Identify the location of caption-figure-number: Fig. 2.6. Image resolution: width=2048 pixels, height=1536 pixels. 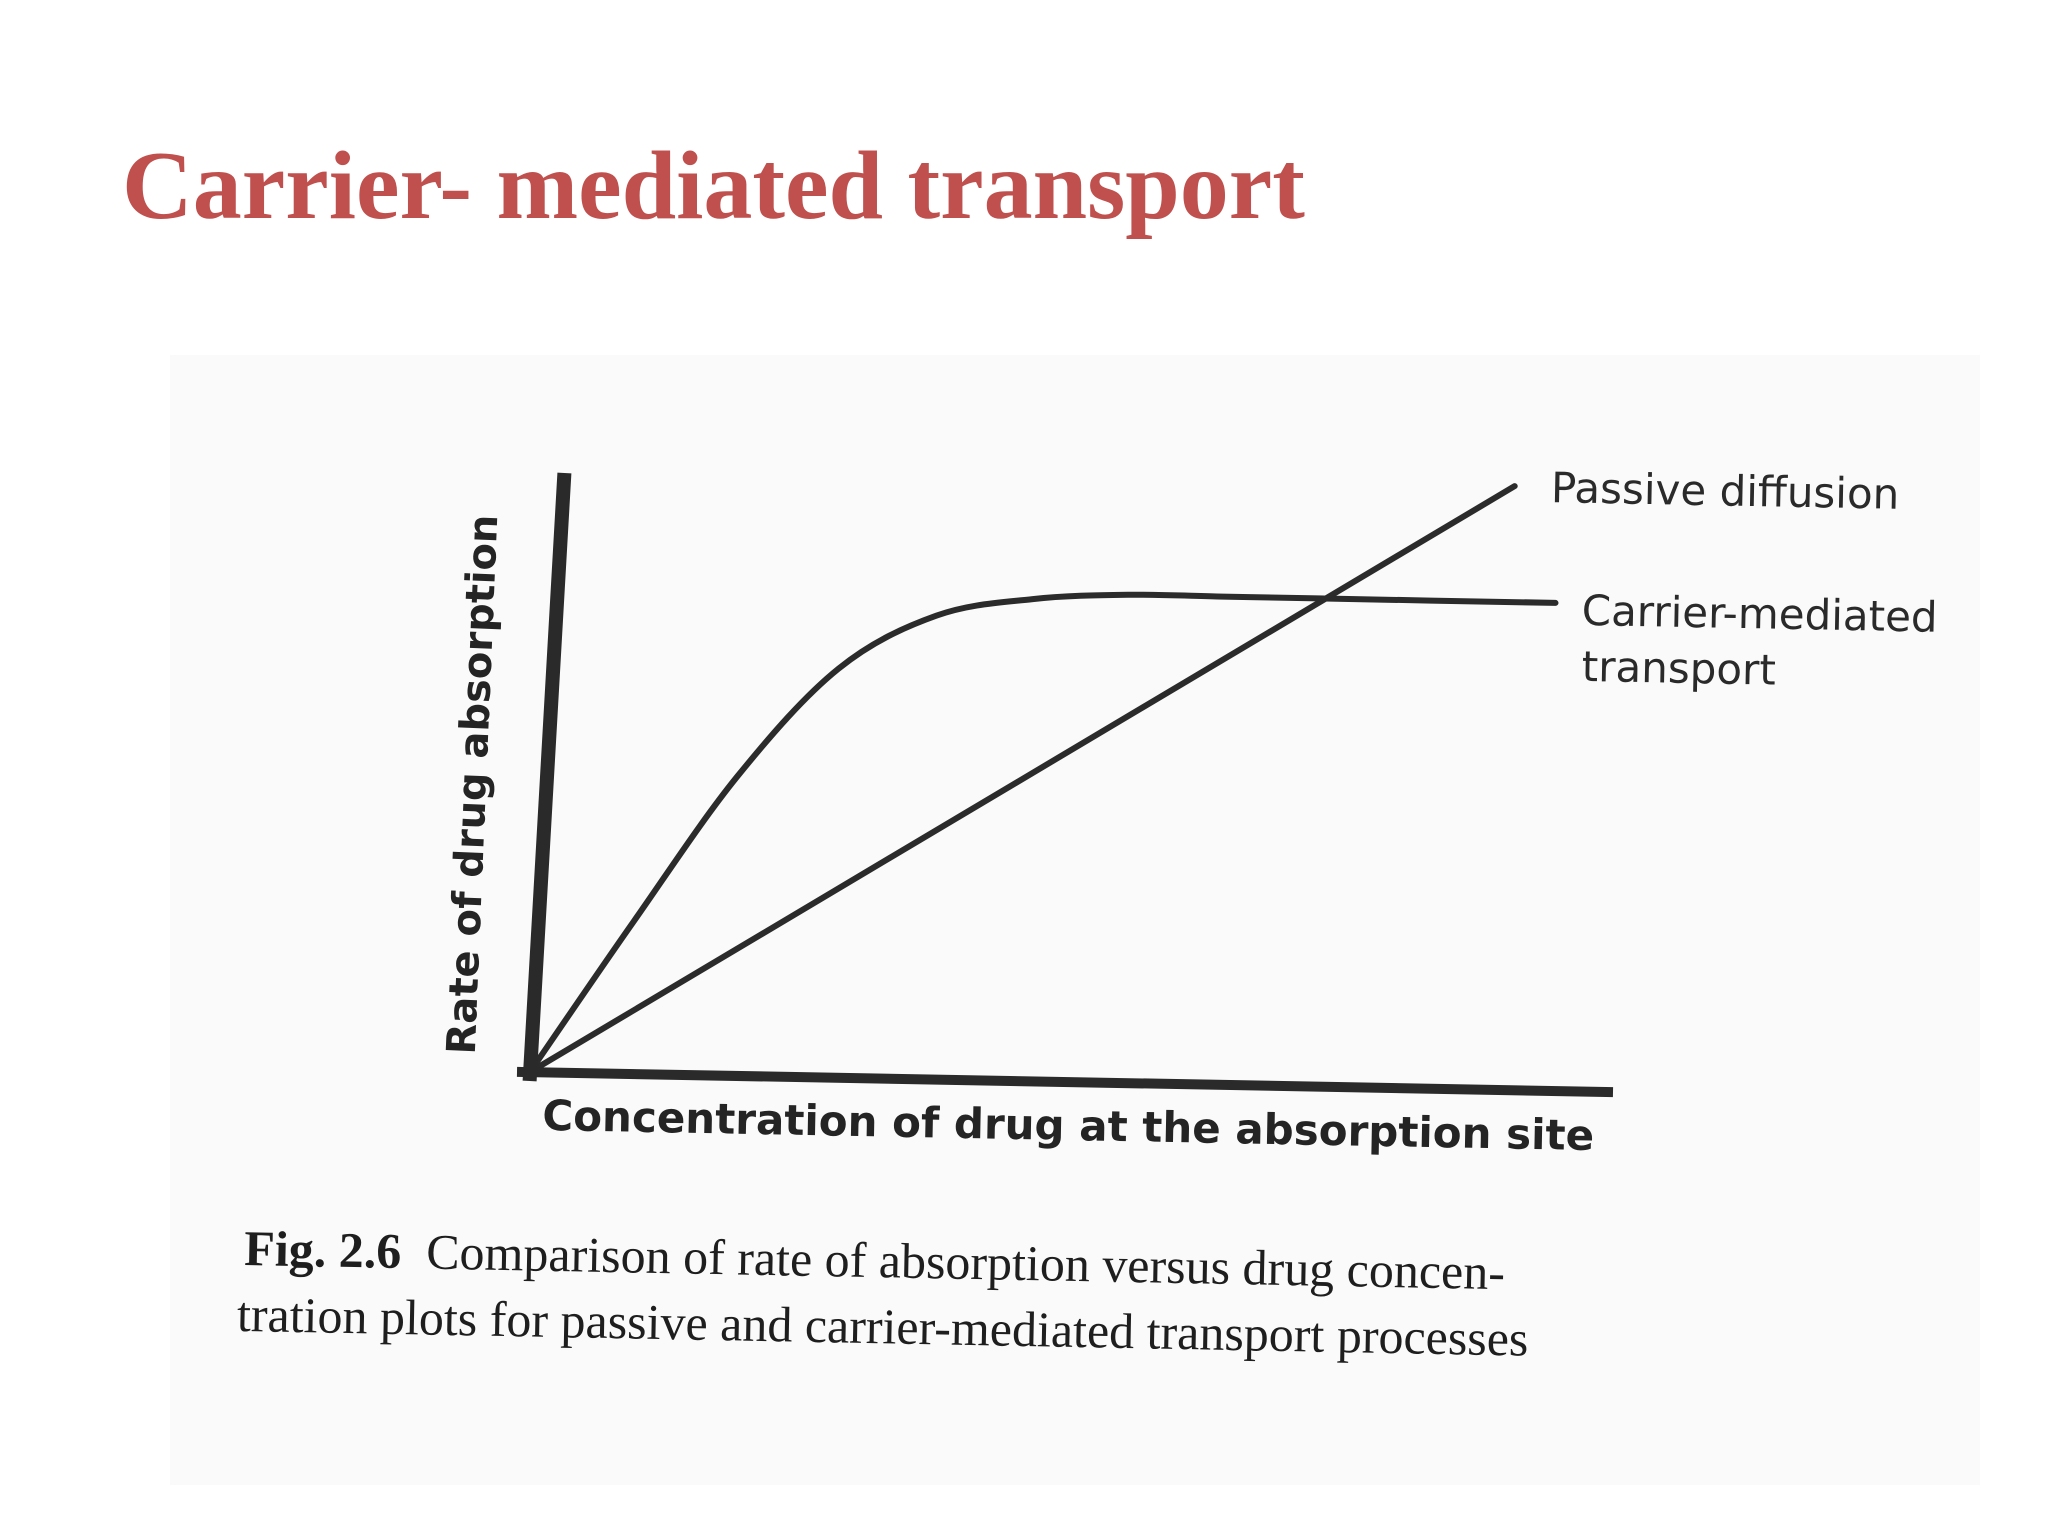
(322, 1249).